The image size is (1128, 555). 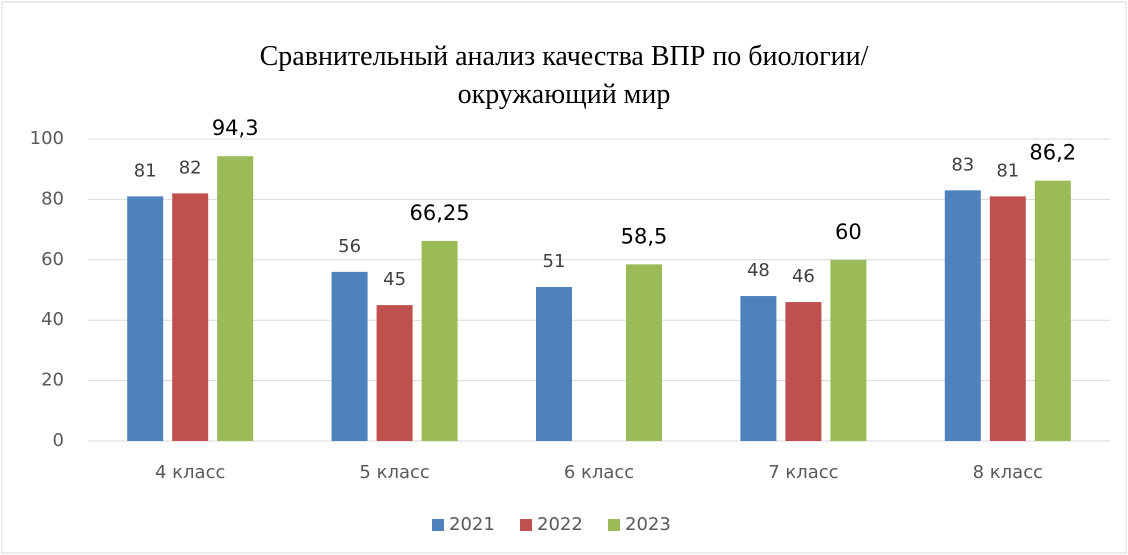 I want to click on y-tick-label: 80, so click(x=52, y=198).